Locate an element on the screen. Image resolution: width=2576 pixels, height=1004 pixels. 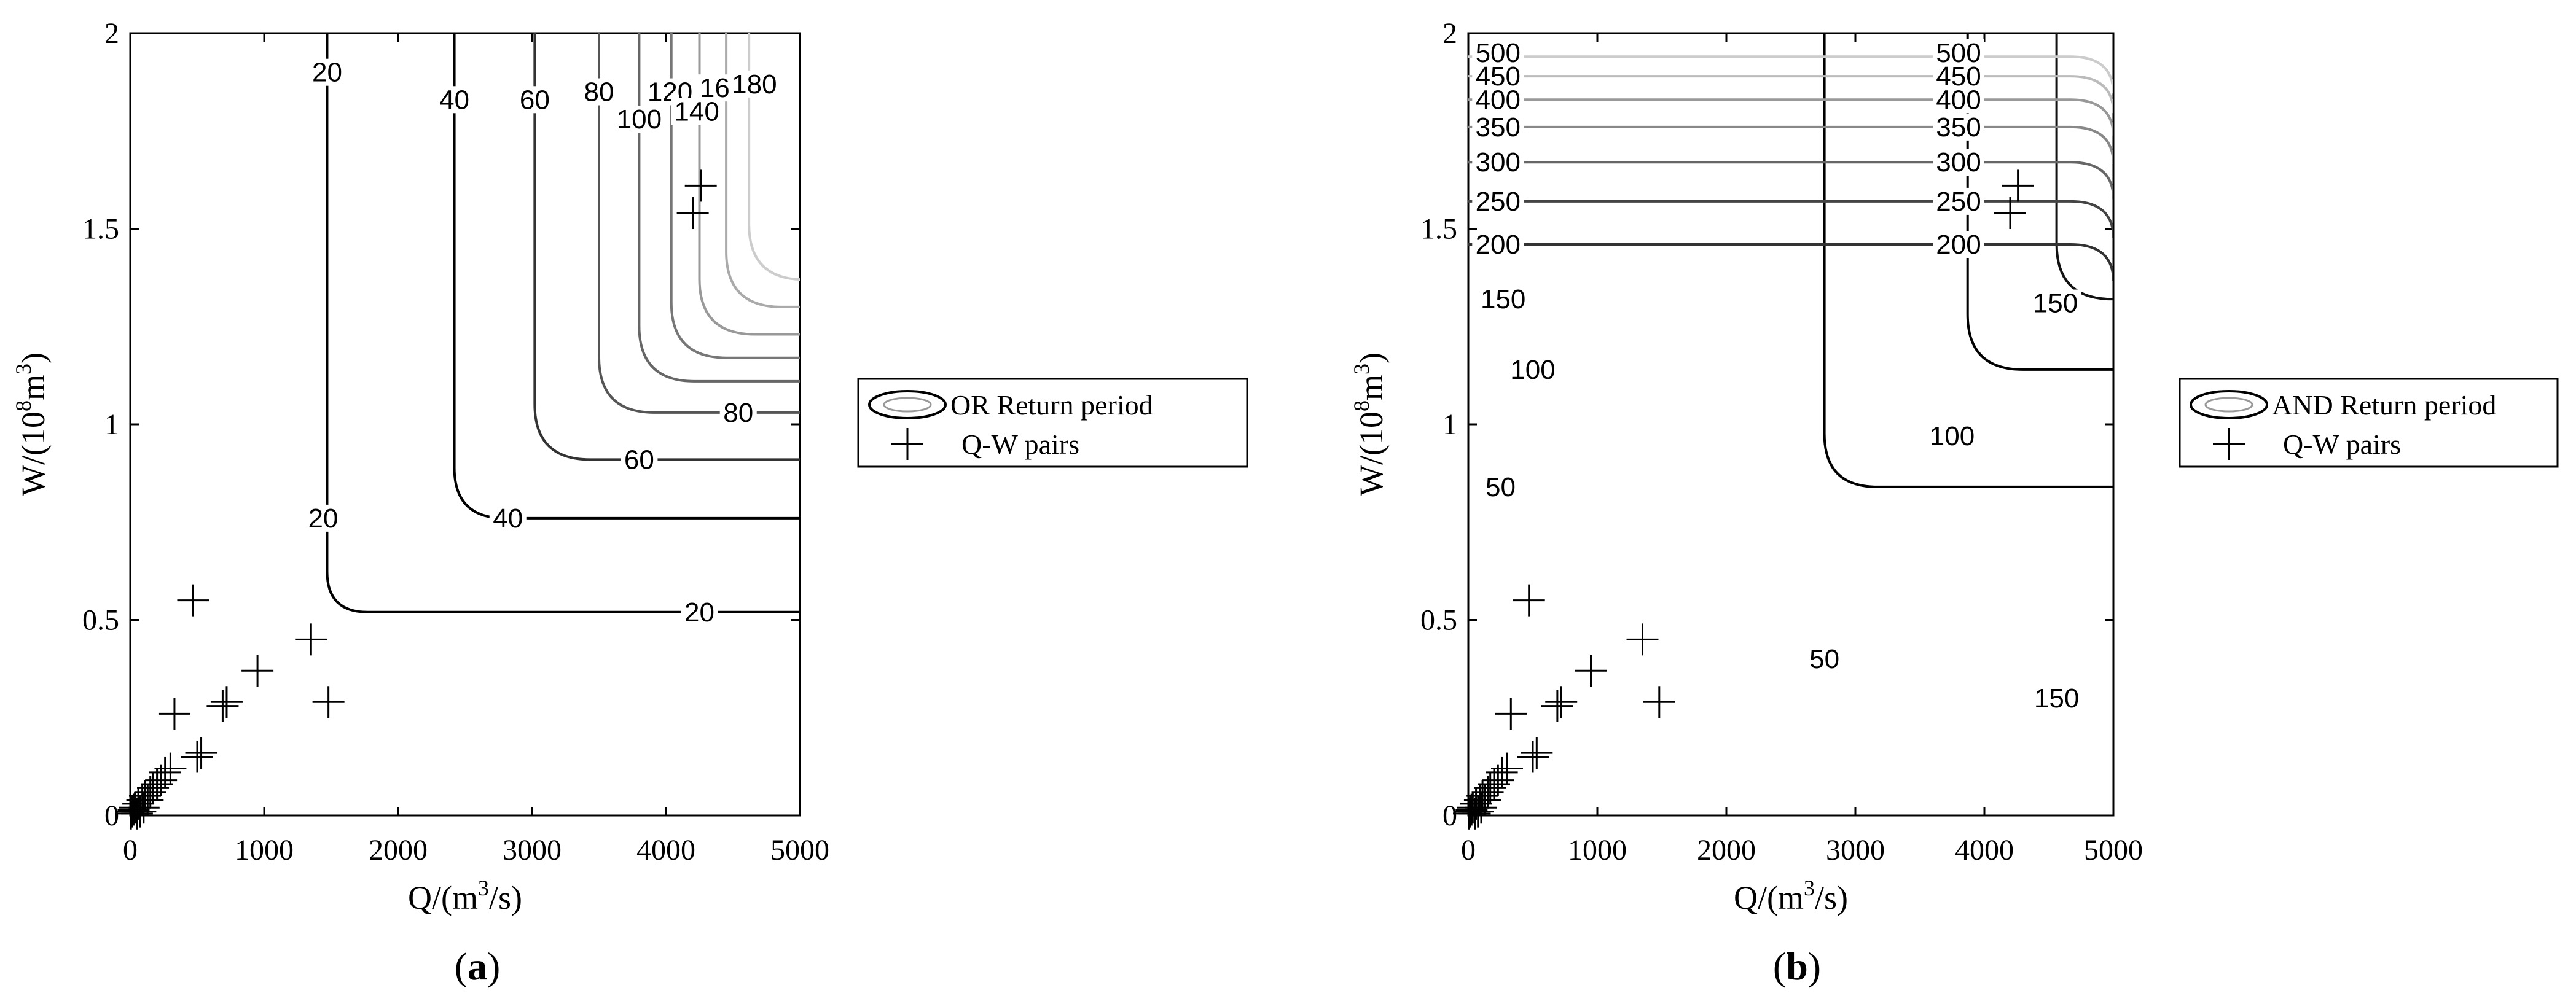
legend-contour-icon is located at coordinates (907, 405).